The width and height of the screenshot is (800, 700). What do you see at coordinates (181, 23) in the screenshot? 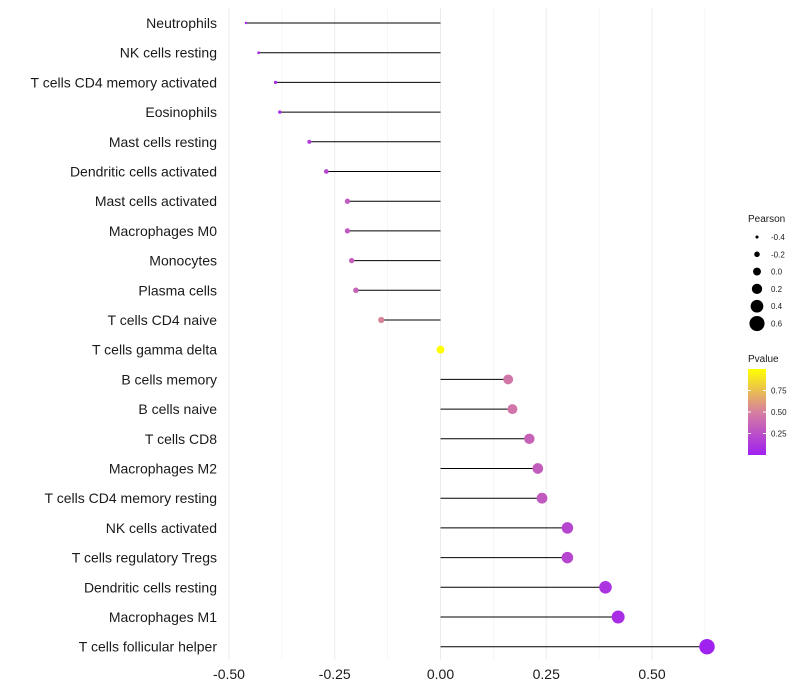
I see `category-label: Neutrophils` at bounding box center [181, 23].